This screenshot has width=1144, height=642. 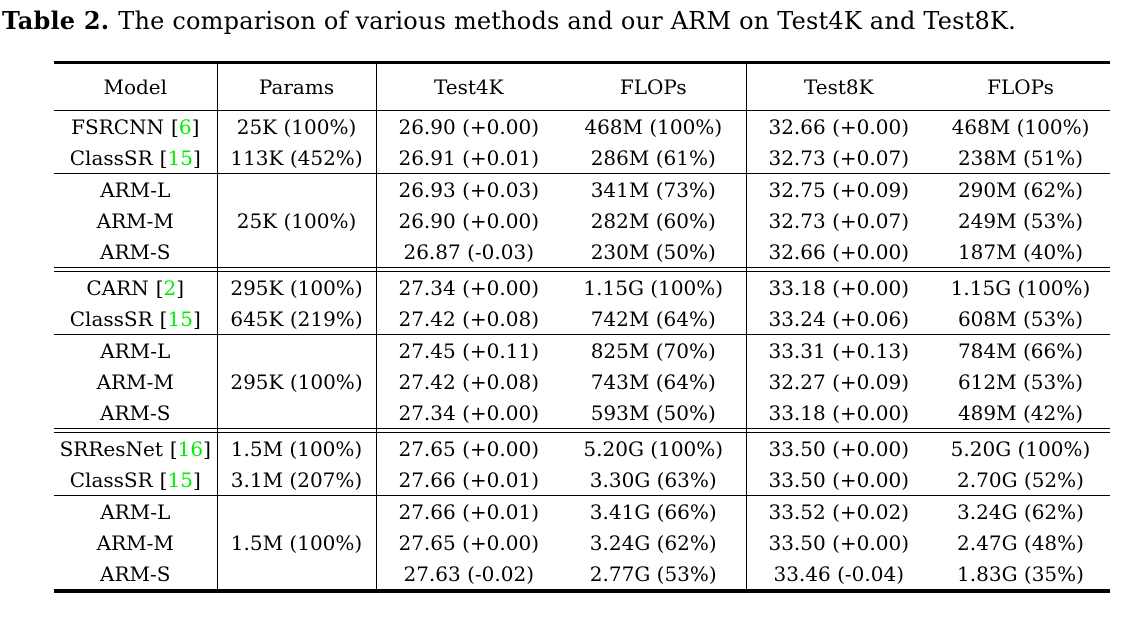 What do you see at coordinates (136, 86) in the screenshot?
I see `header-model: Model` at bounding box center [136, 86].